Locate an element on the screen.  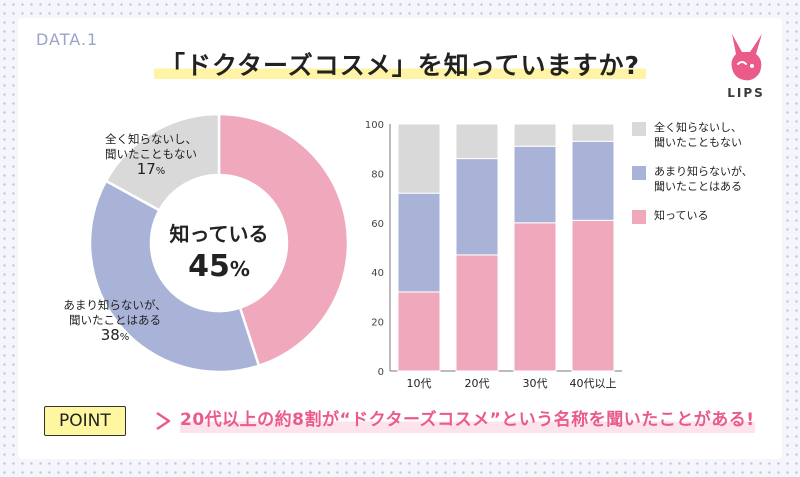
label-heard-line2: 聞いたことはある is located at coordinates (115, 320).